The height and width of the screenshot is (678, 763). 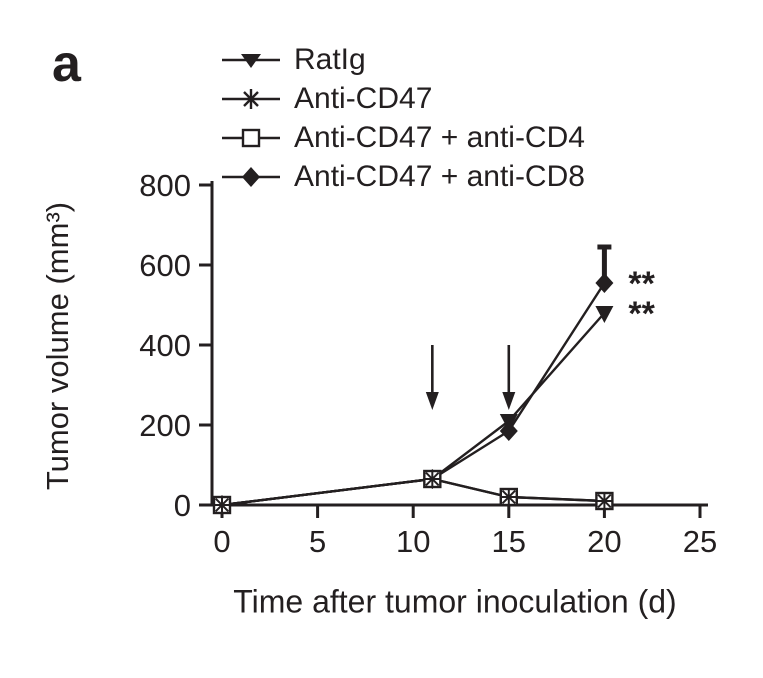 I want to click on svg-text: 600, so click(x=165, y=265).